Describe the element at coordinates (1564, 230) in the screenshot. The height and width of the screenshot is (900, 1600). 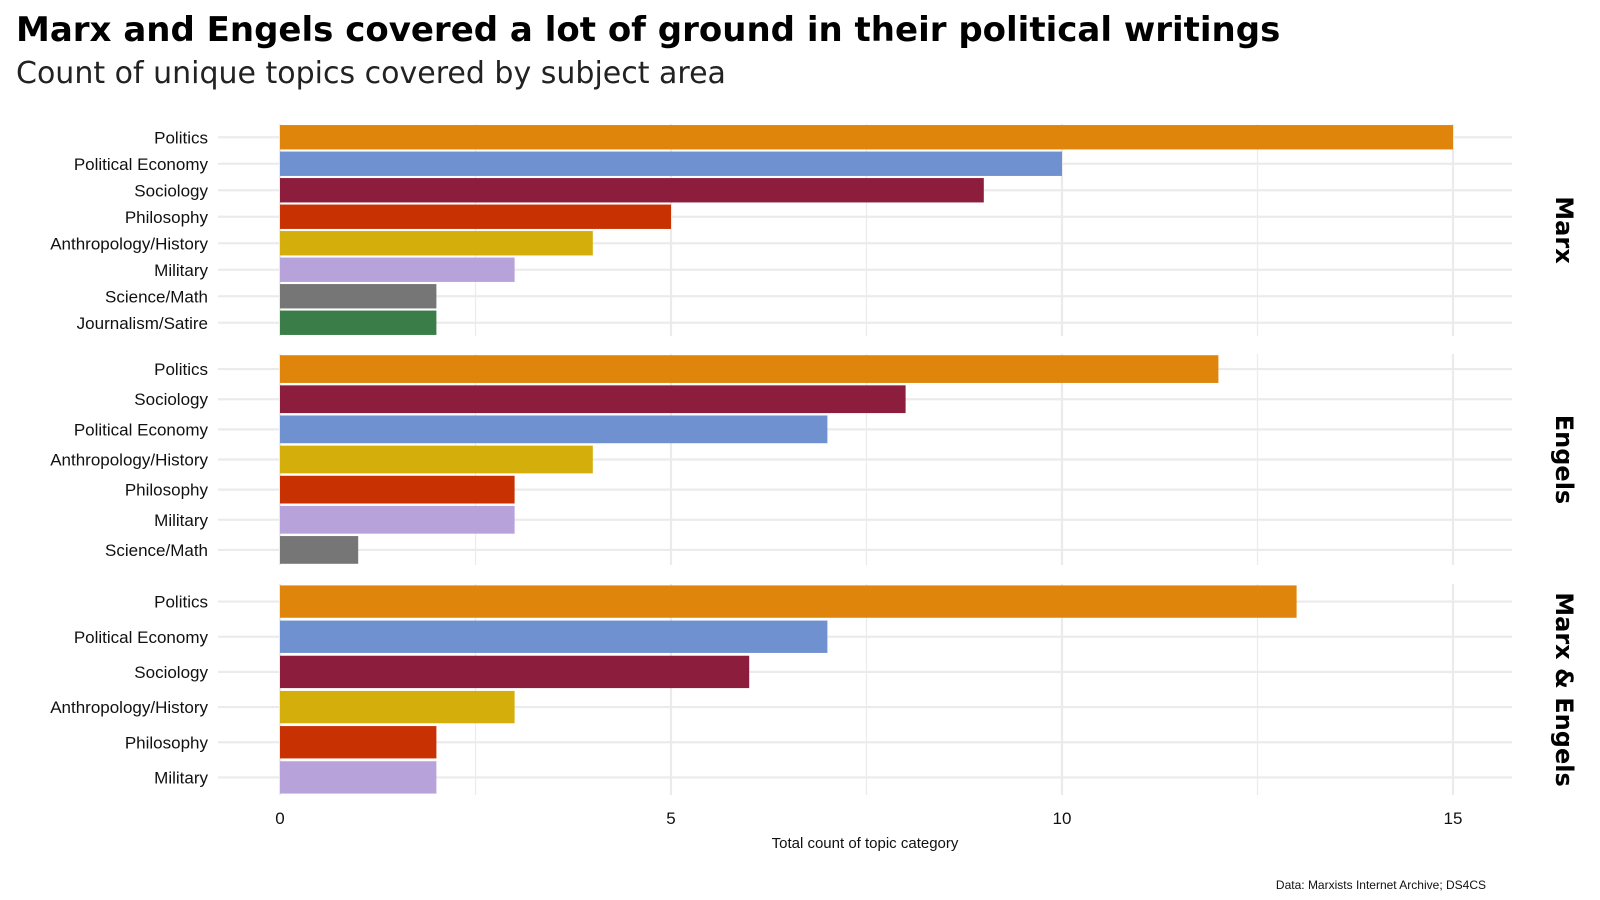
I see `facet-strip-label: Marx` at that location.